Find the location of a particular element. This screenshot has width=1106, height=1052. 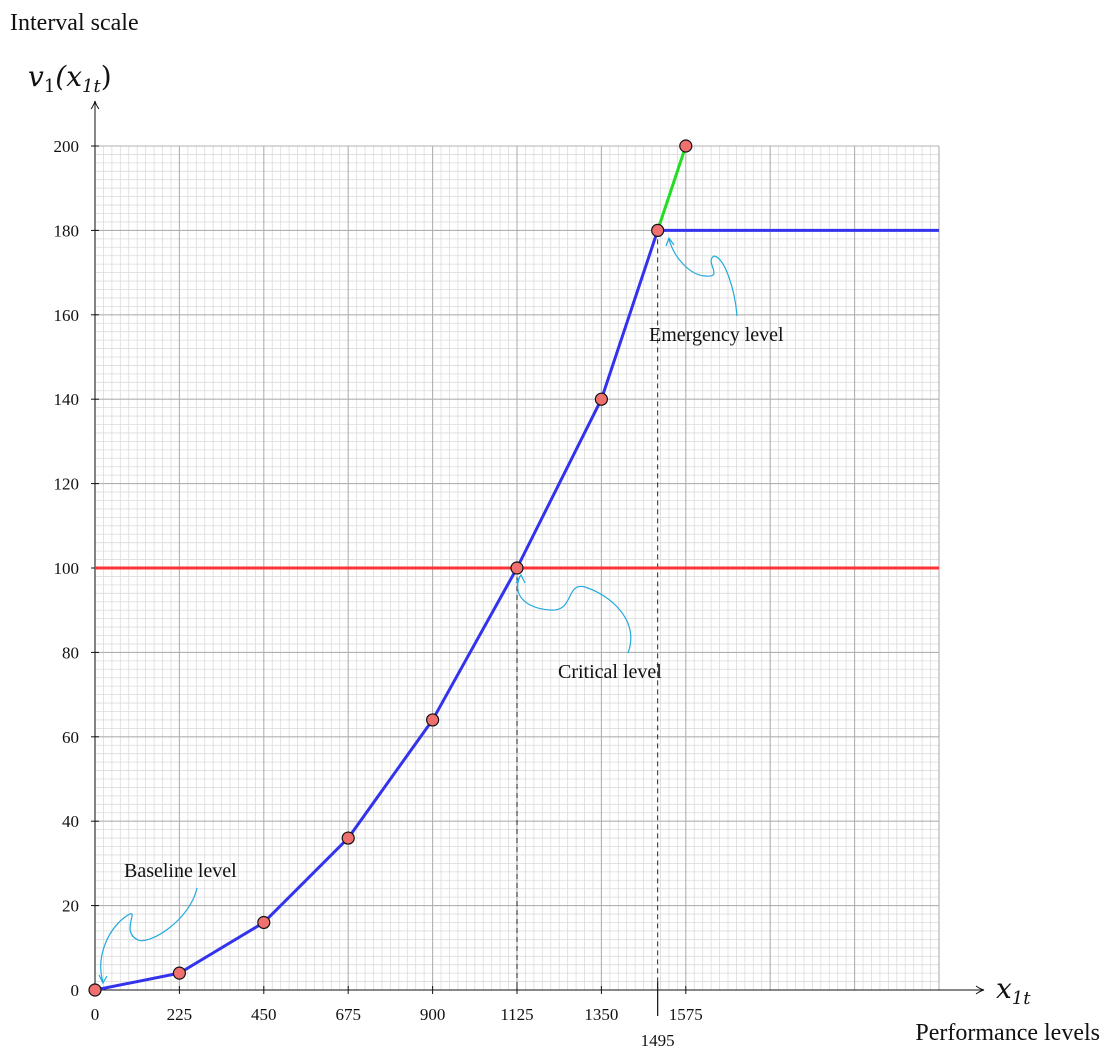

baseline-level-label: Baseline level is located at coordinates (180, 871).